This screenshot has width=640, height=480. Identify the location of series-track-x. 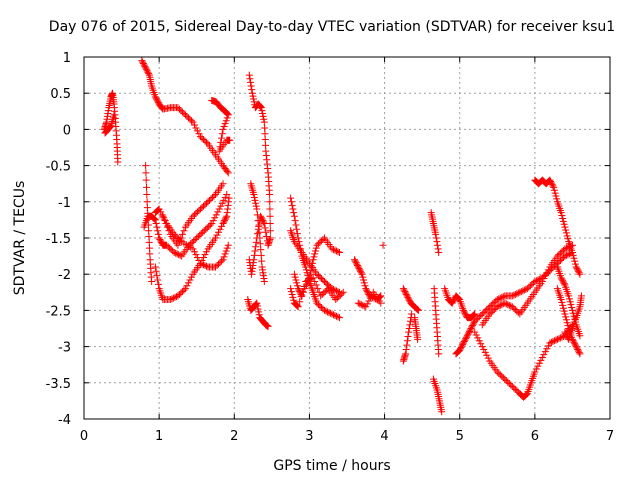
(435, 232).